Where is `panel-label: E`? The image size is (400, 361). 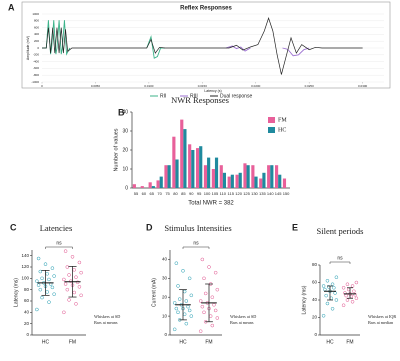 panel-label: E is located at coordinates (295, 227).